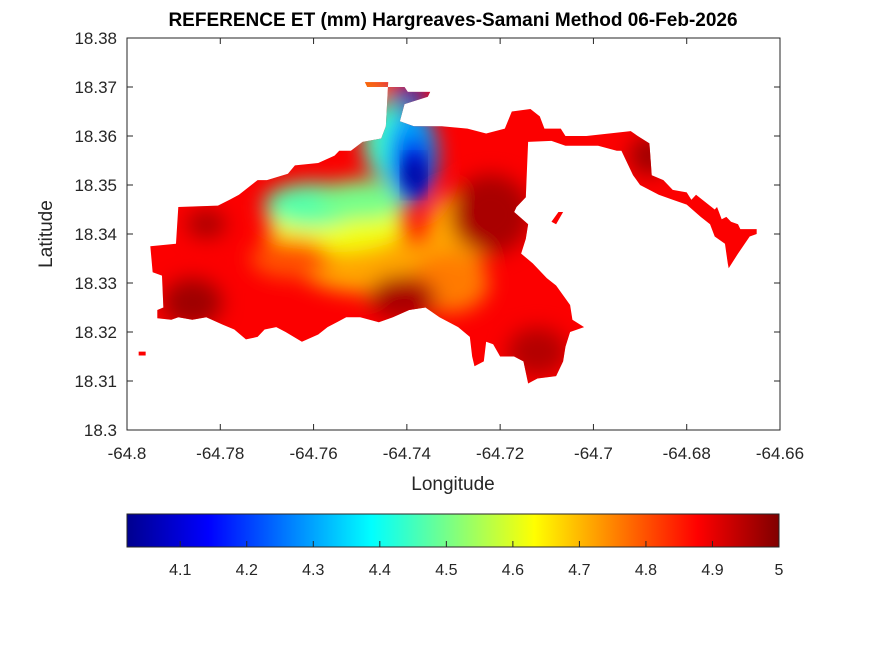 The image size is (875, 656). Describe the element at coordinates (453, 530) in the screenshot. I see `colorbar` at that location.